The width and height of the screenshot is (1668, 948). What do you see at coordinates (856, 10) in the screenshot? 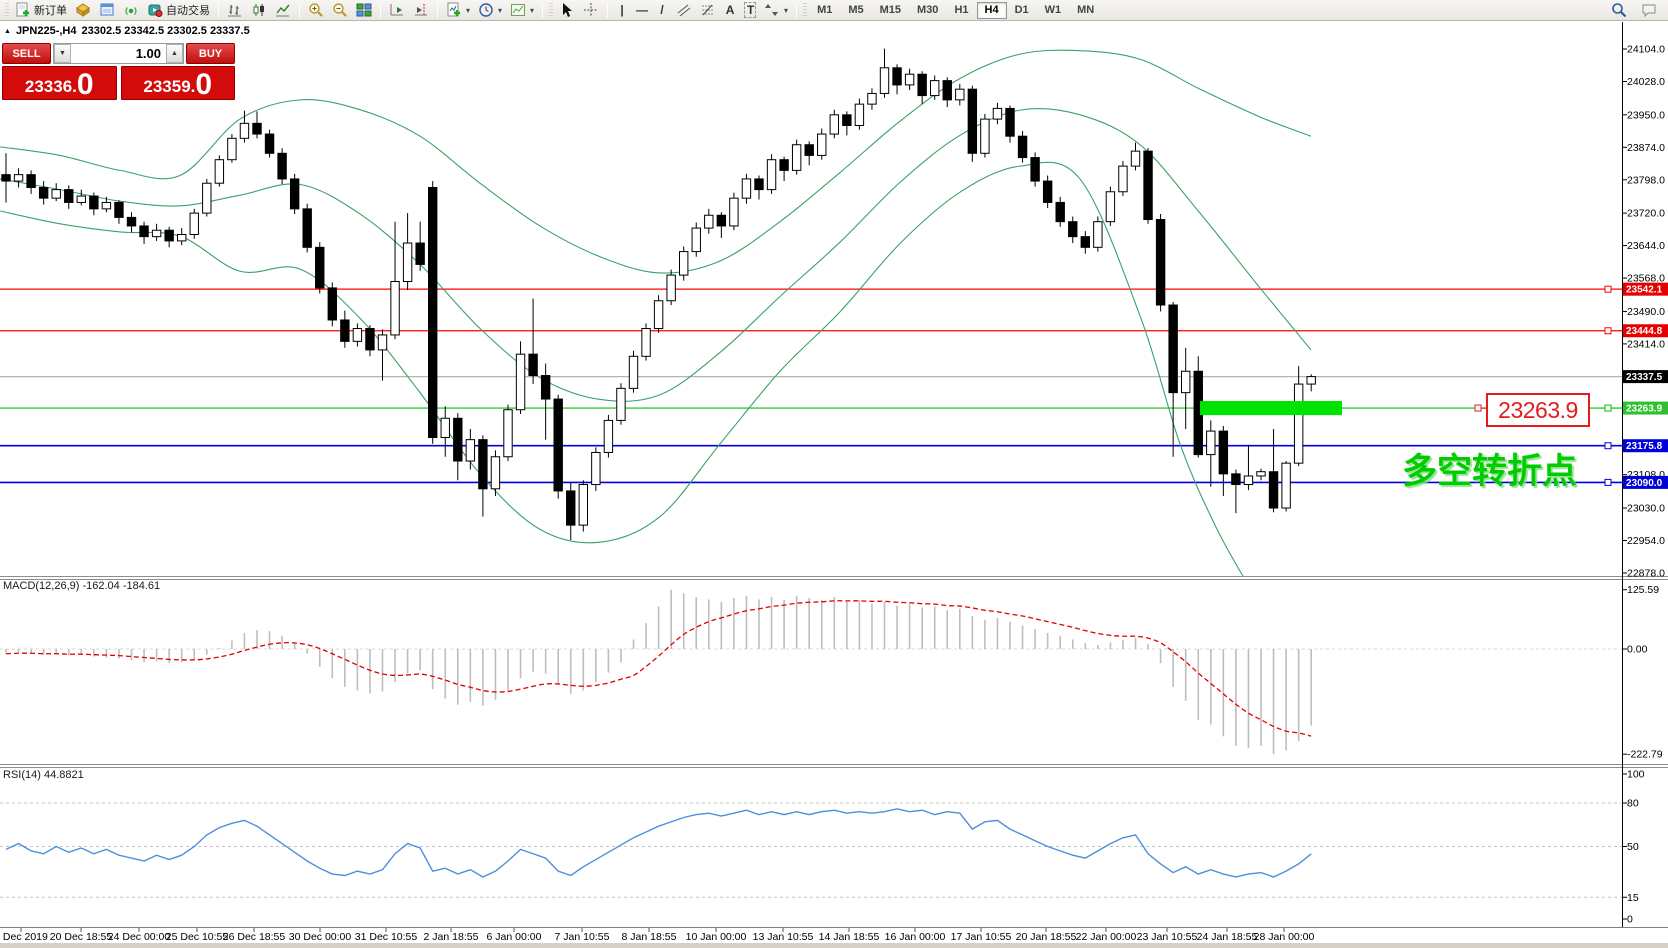
I see `timeframe-m5: M5` at bounding box center [856, 10].